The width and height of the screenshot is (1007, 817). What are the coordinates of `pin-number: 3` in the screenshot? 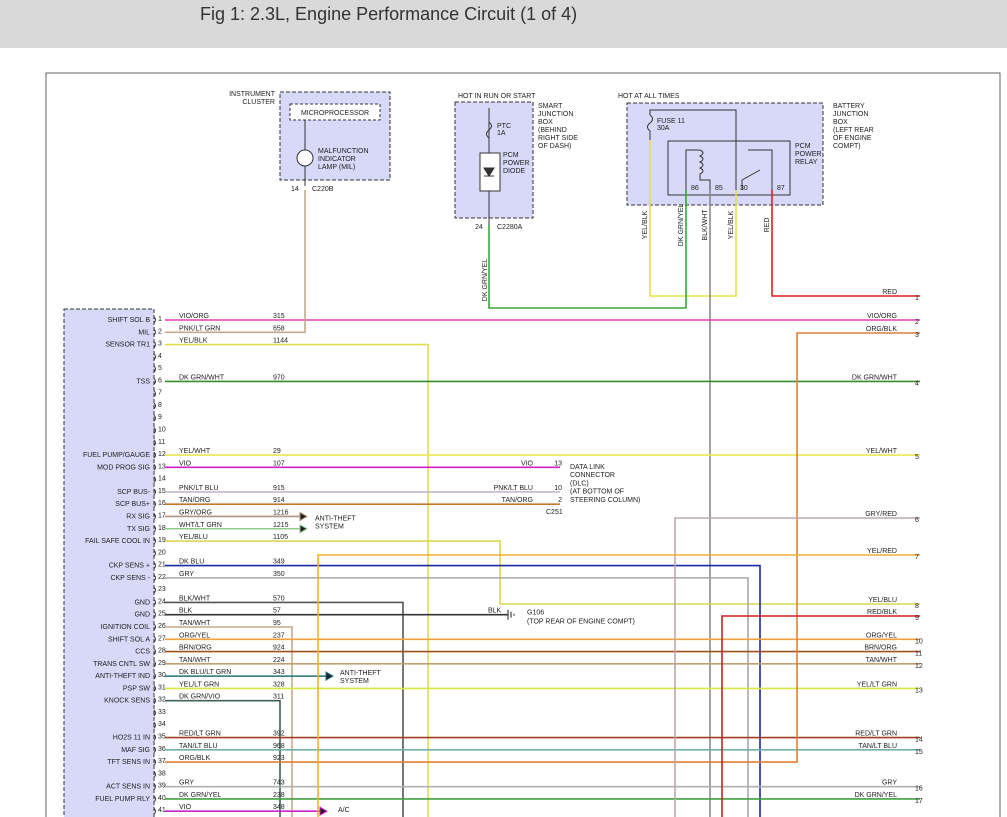 It's located at (160, 344).